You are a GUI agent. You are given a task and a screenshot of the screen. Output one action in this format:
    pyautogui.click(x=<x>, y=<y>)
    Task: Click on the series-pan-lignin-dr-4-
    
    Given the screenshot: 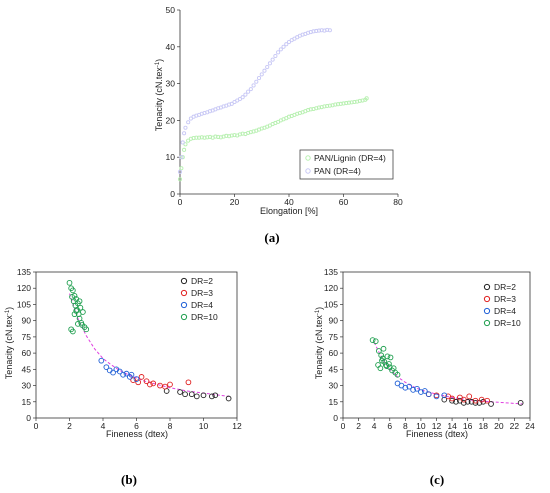 What is the action you would take?
    pyautogui.click(x=273, y=139)
    